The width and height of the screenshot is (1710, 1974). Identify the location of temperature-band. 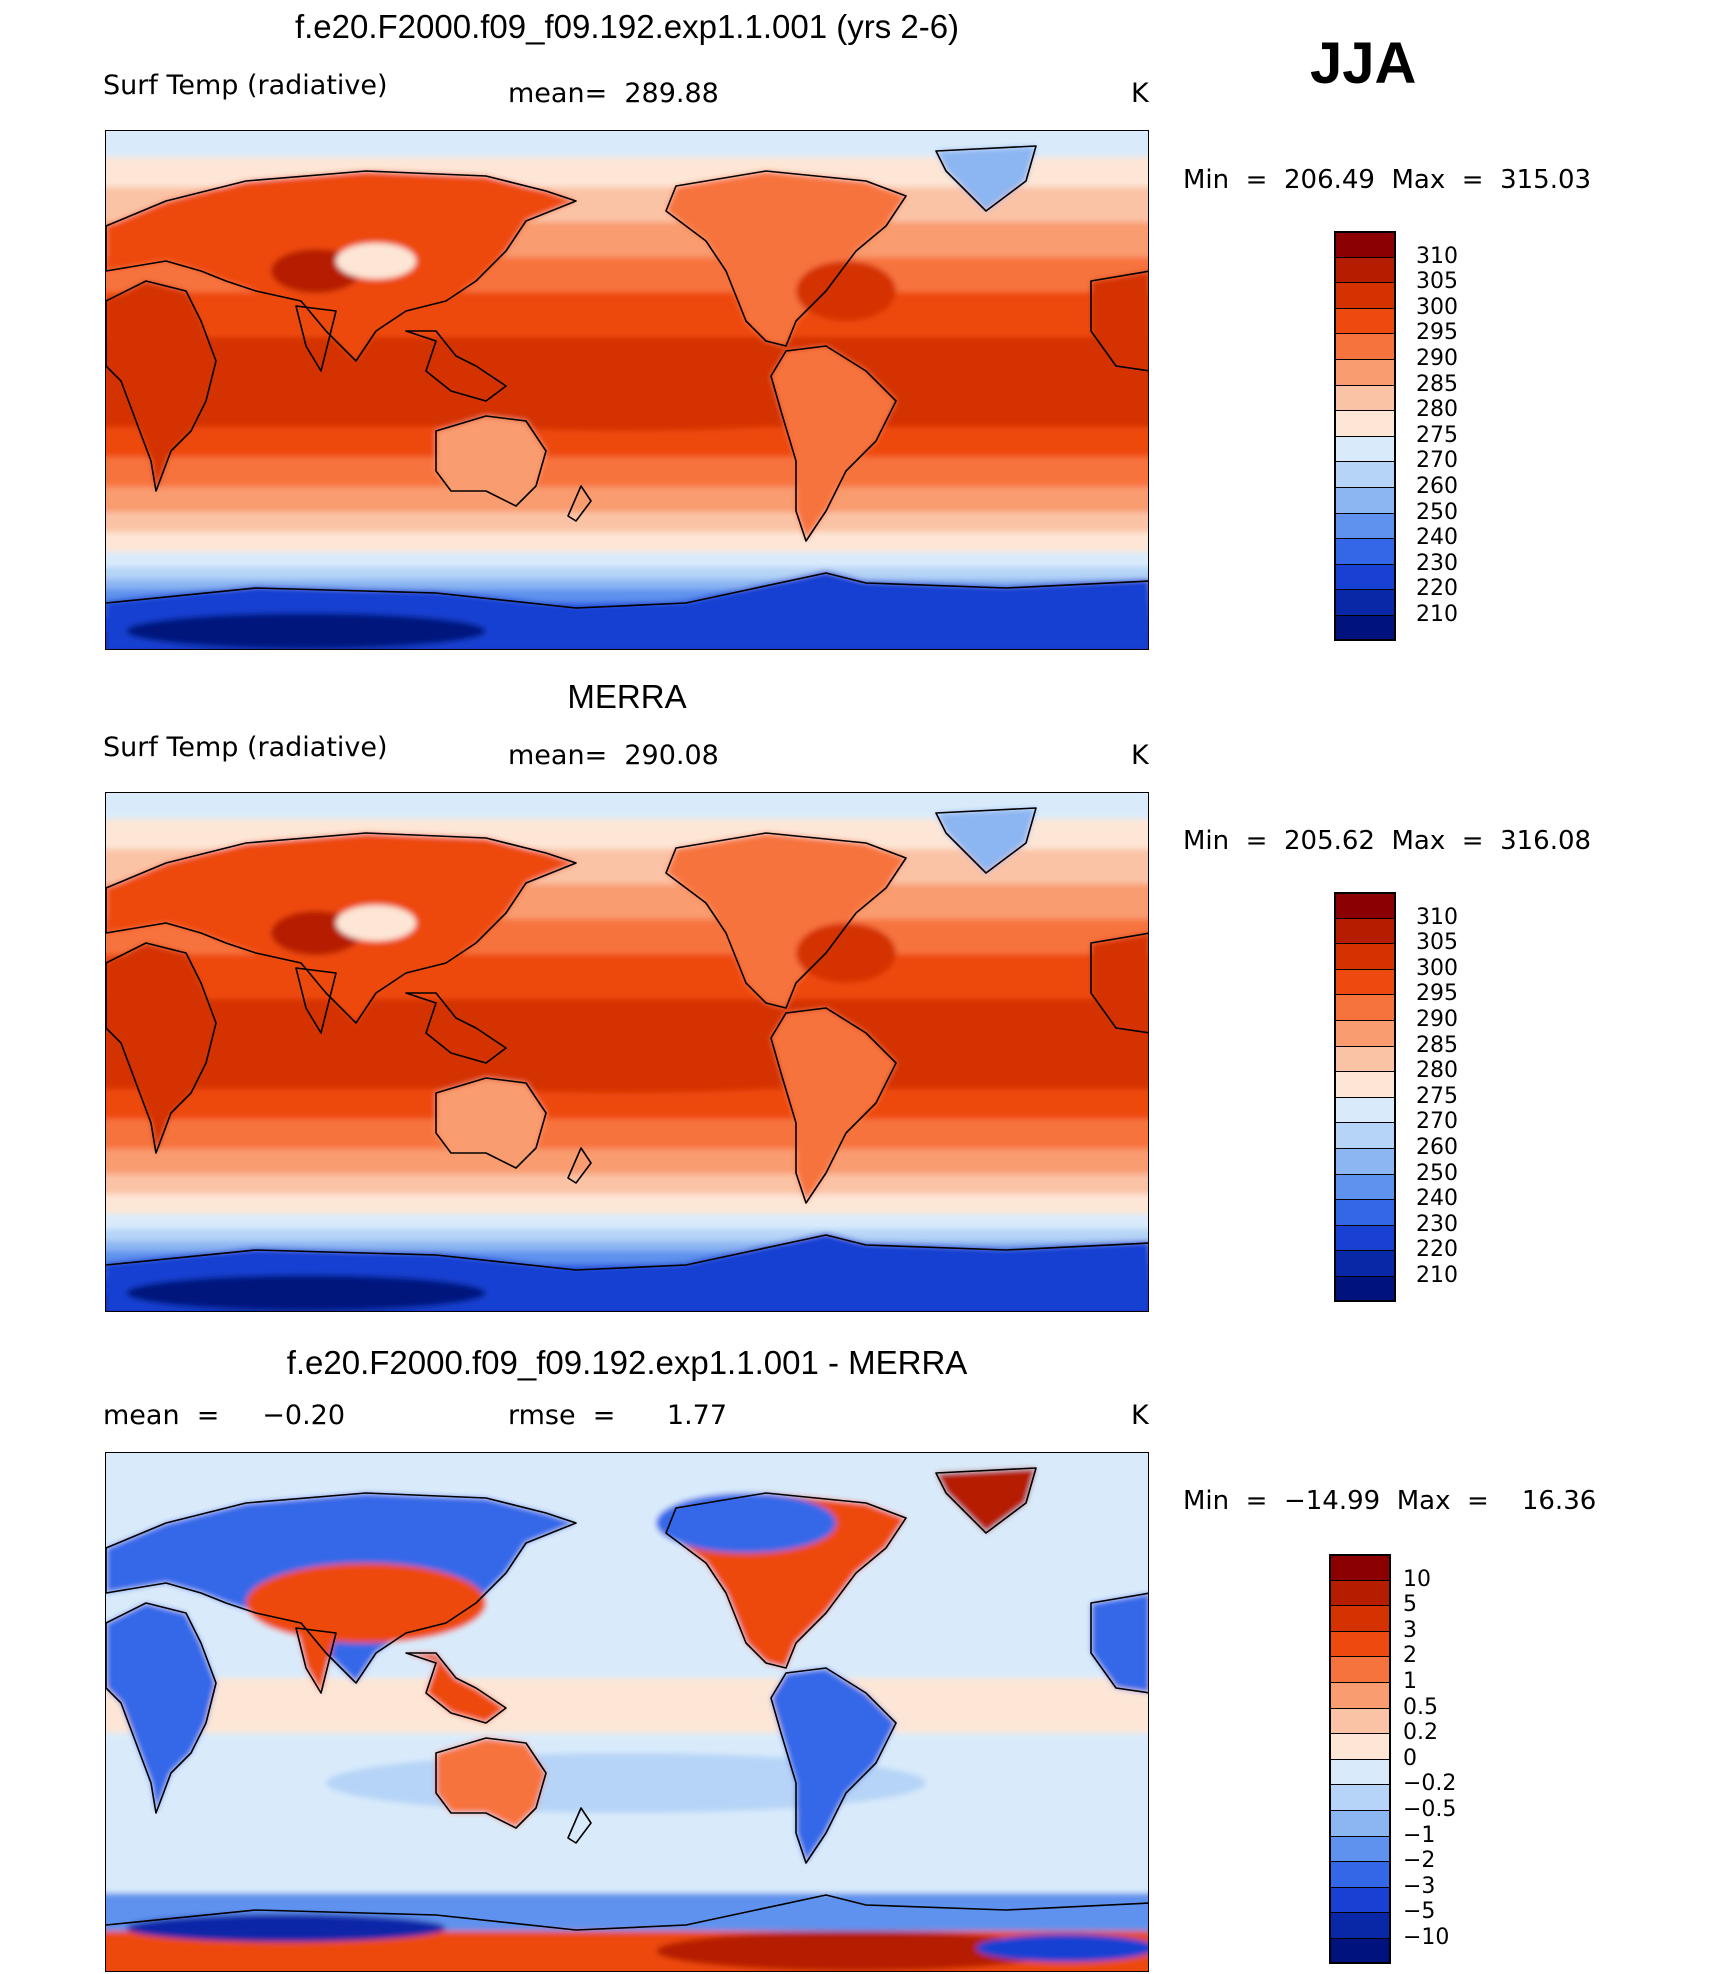
(627, 980).